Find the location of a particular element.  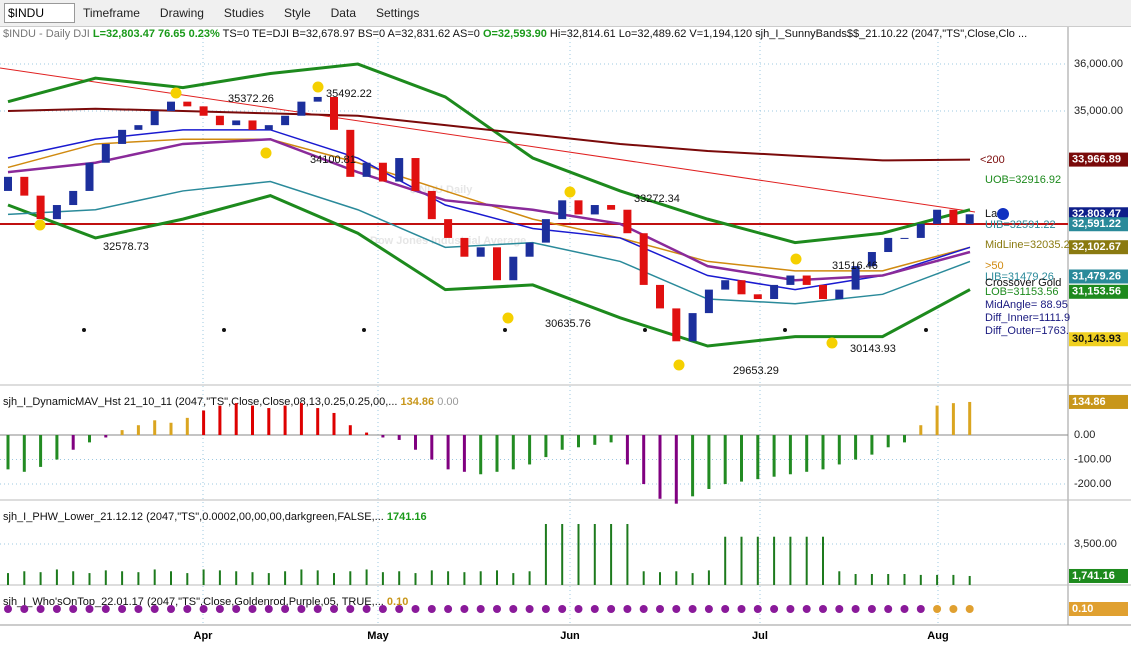

toolbar-button: Drawing is located at coordinates (181, 13).